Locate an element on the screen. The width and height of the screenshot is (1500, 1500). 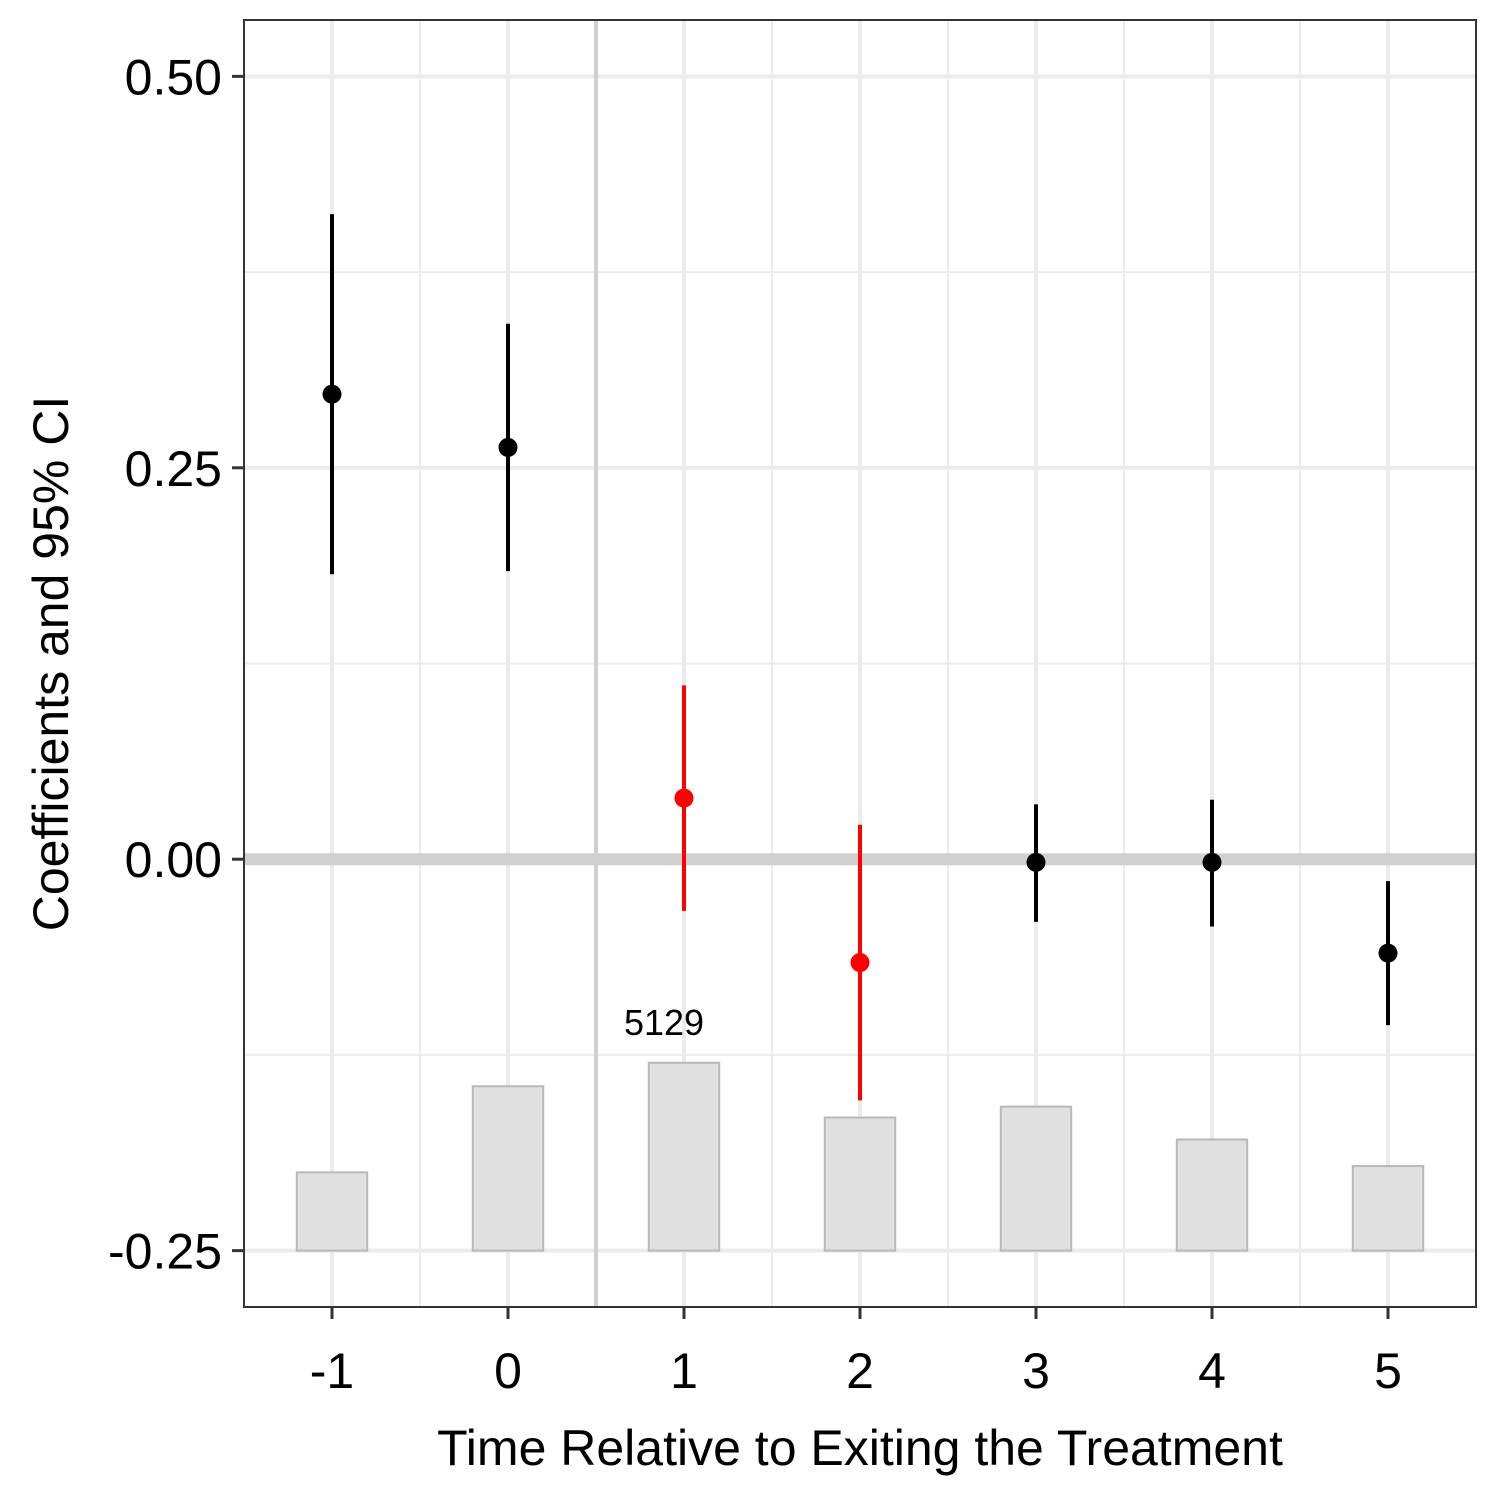
x-tick-label: 3 is located at coordinates (1036, 1371).